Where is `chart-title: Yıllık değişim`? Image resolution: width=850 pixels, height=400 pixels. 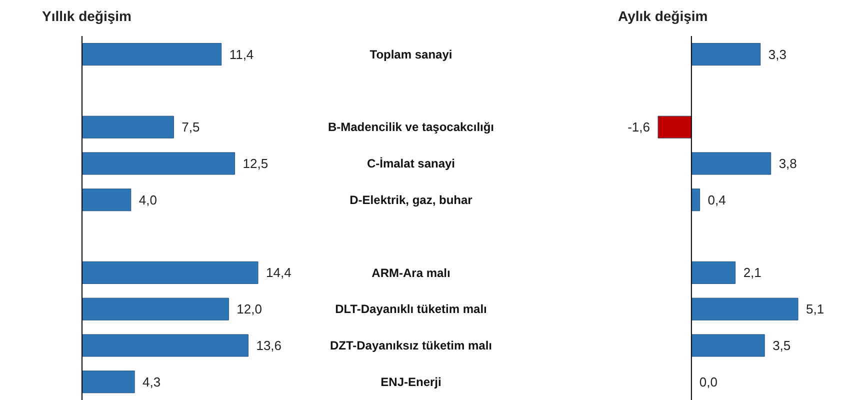
chart-title: Yıllık değişim is located at coordinates (87, 16).